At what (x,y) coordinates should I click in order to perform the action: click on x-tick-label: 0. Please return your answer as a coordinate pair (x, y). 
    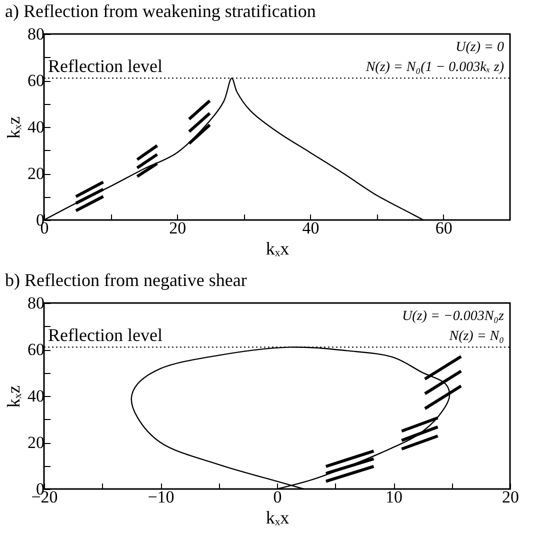
    Looking at the image, I should click on (277, 497).